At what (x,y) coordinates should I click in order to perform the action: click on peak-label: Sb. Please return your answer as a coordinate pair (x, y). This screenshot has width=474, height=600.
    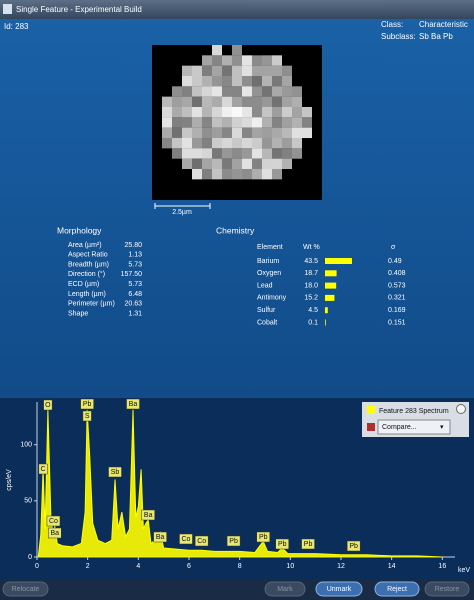
    Looking at the image, I should click on (115, 472).